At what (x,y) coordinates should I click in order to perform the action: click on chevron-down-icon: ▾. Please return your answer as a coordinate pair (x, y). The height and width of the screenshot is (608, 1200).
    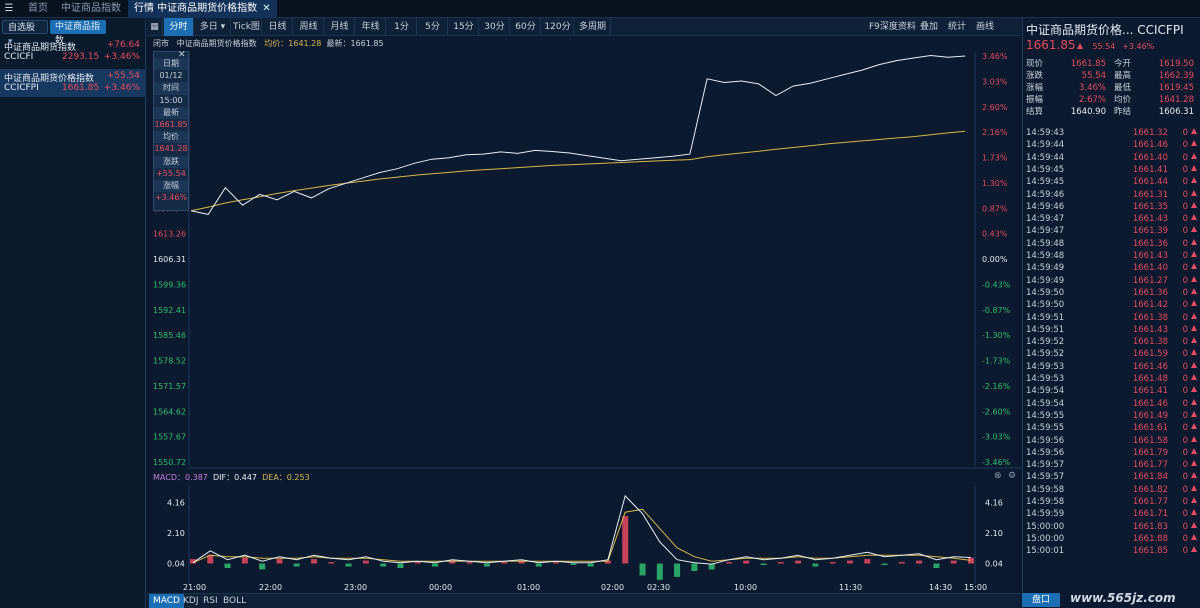
    Looking at the image, I should click on (223, 27).